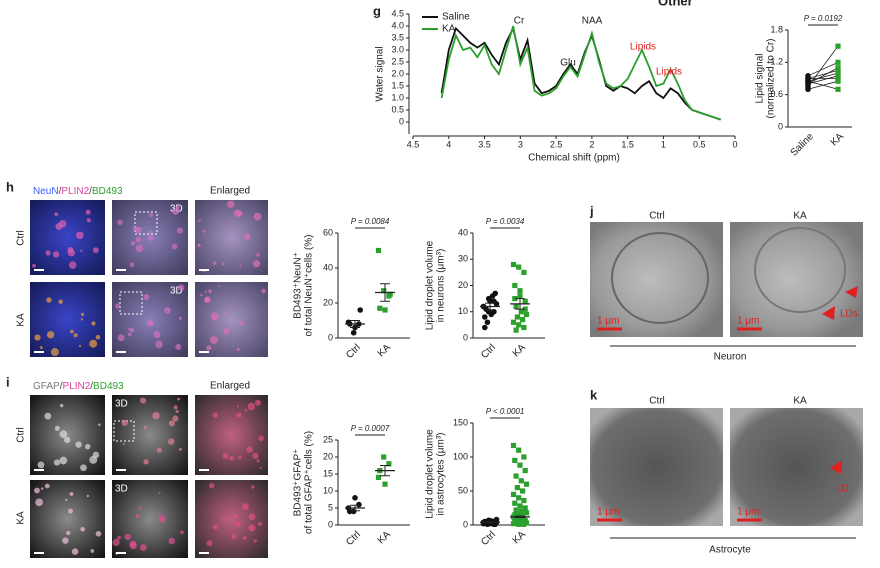 This screenshot has height=568, width=880. Describe the element at coordinates (657, 216) in the screenshot. I see `column-label: Ctrl` at that location.